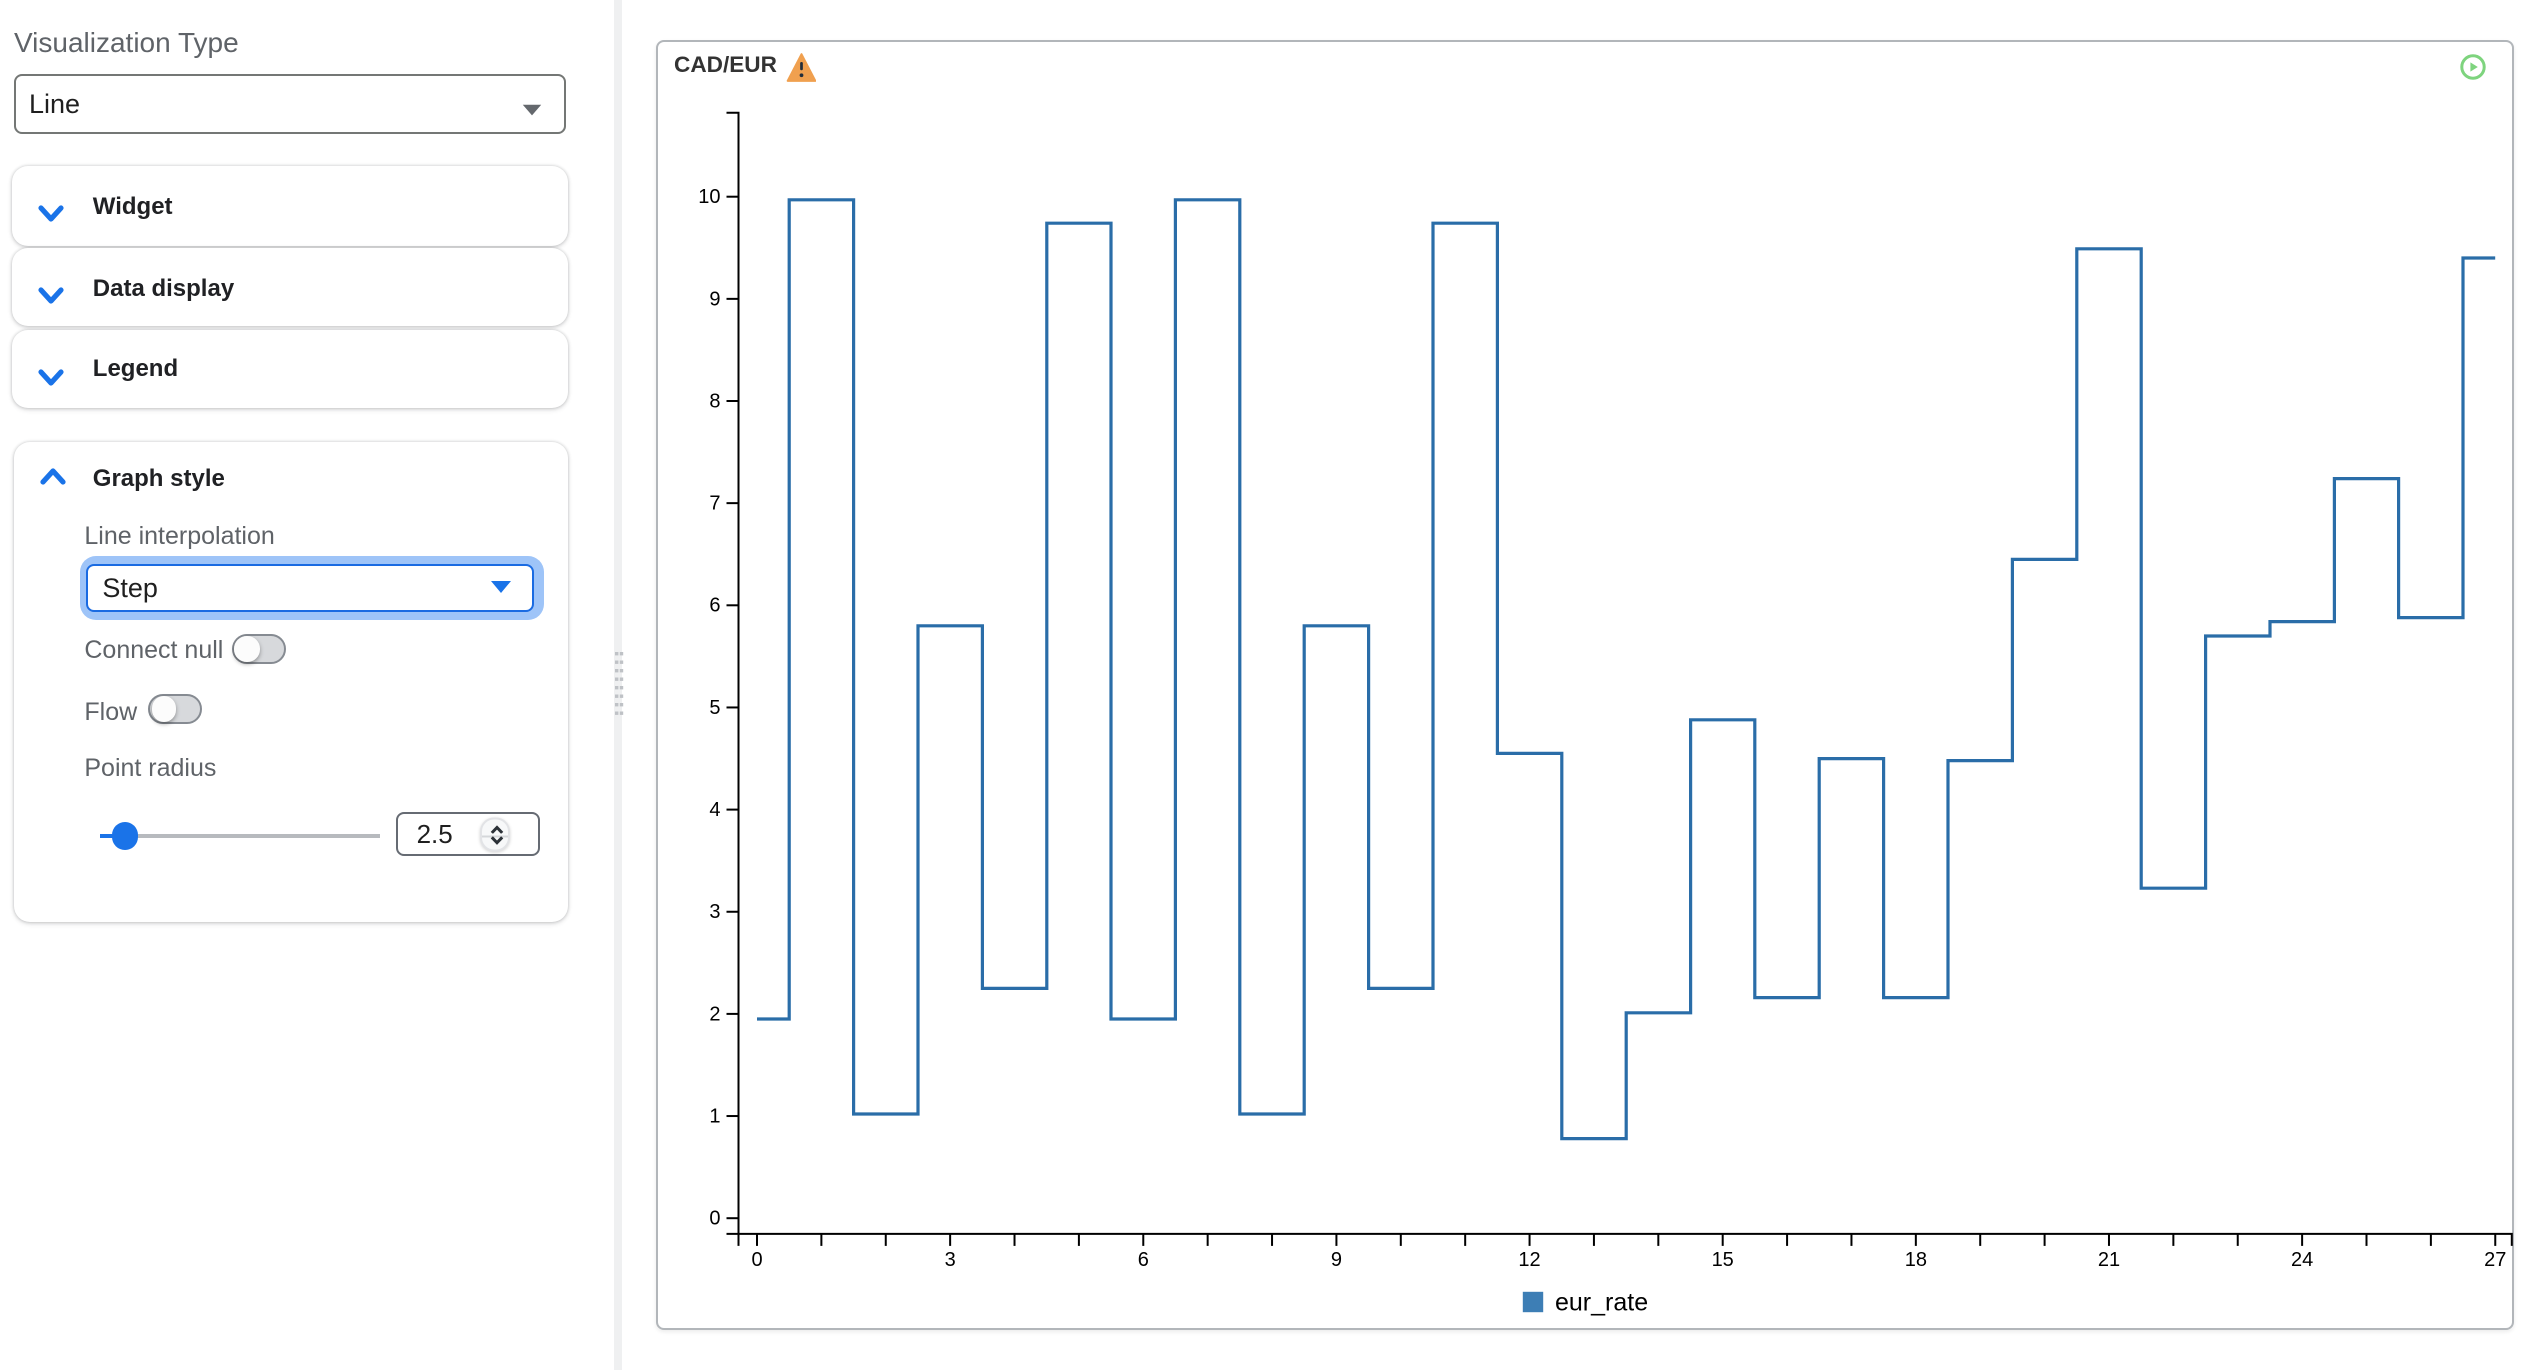 This screenshot has height=1370, width=2526. Describe the element at coordinates (1916, 1260) in the screenshot. I see `svg-text: 18` at that location.